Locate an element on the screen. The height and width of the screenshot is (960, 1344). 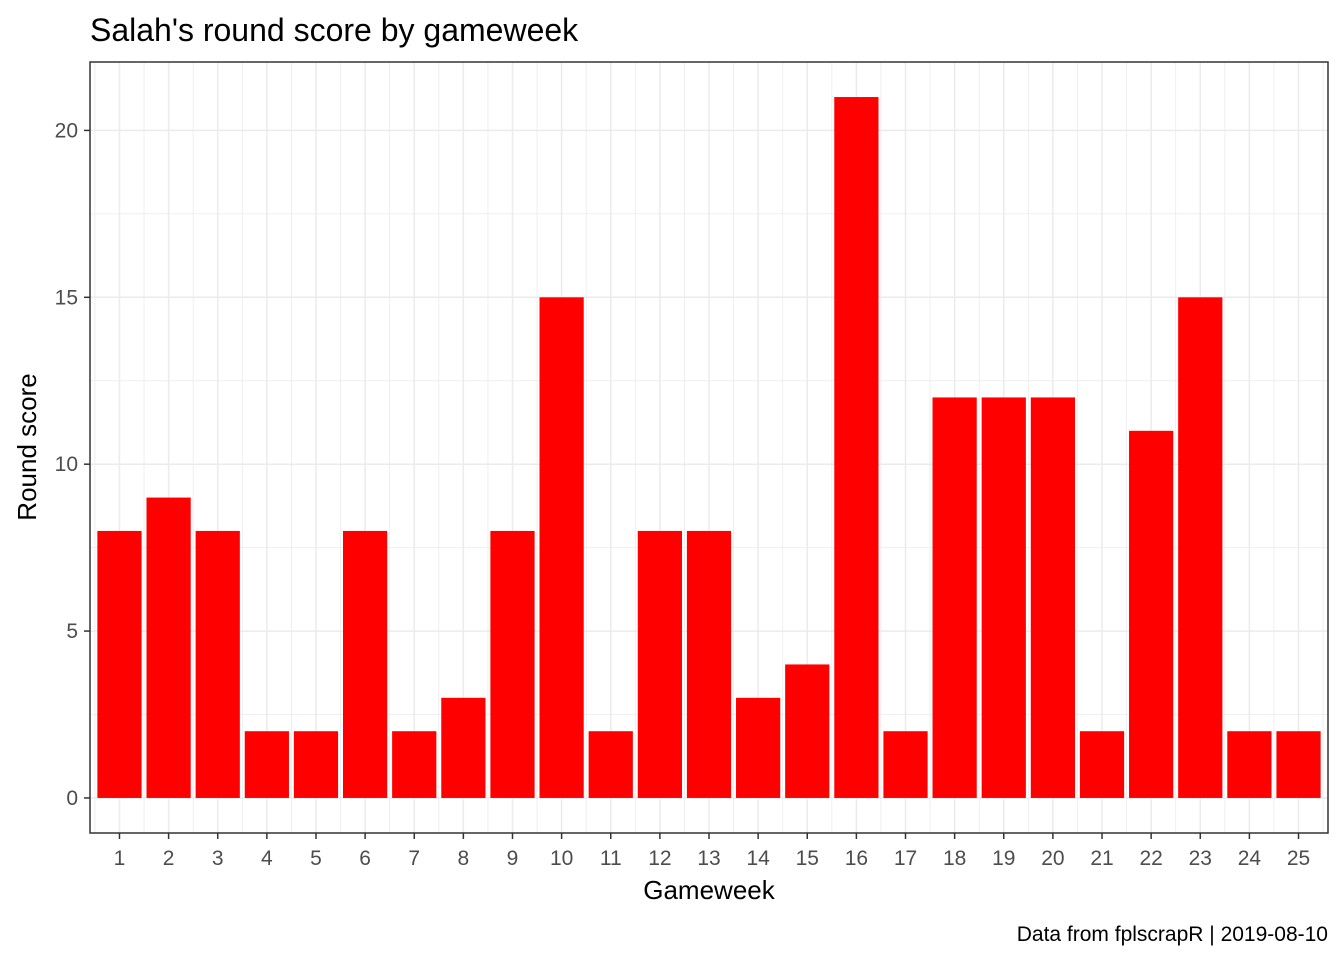
y-tick-label: 20 is located at coordinates (66, 130).